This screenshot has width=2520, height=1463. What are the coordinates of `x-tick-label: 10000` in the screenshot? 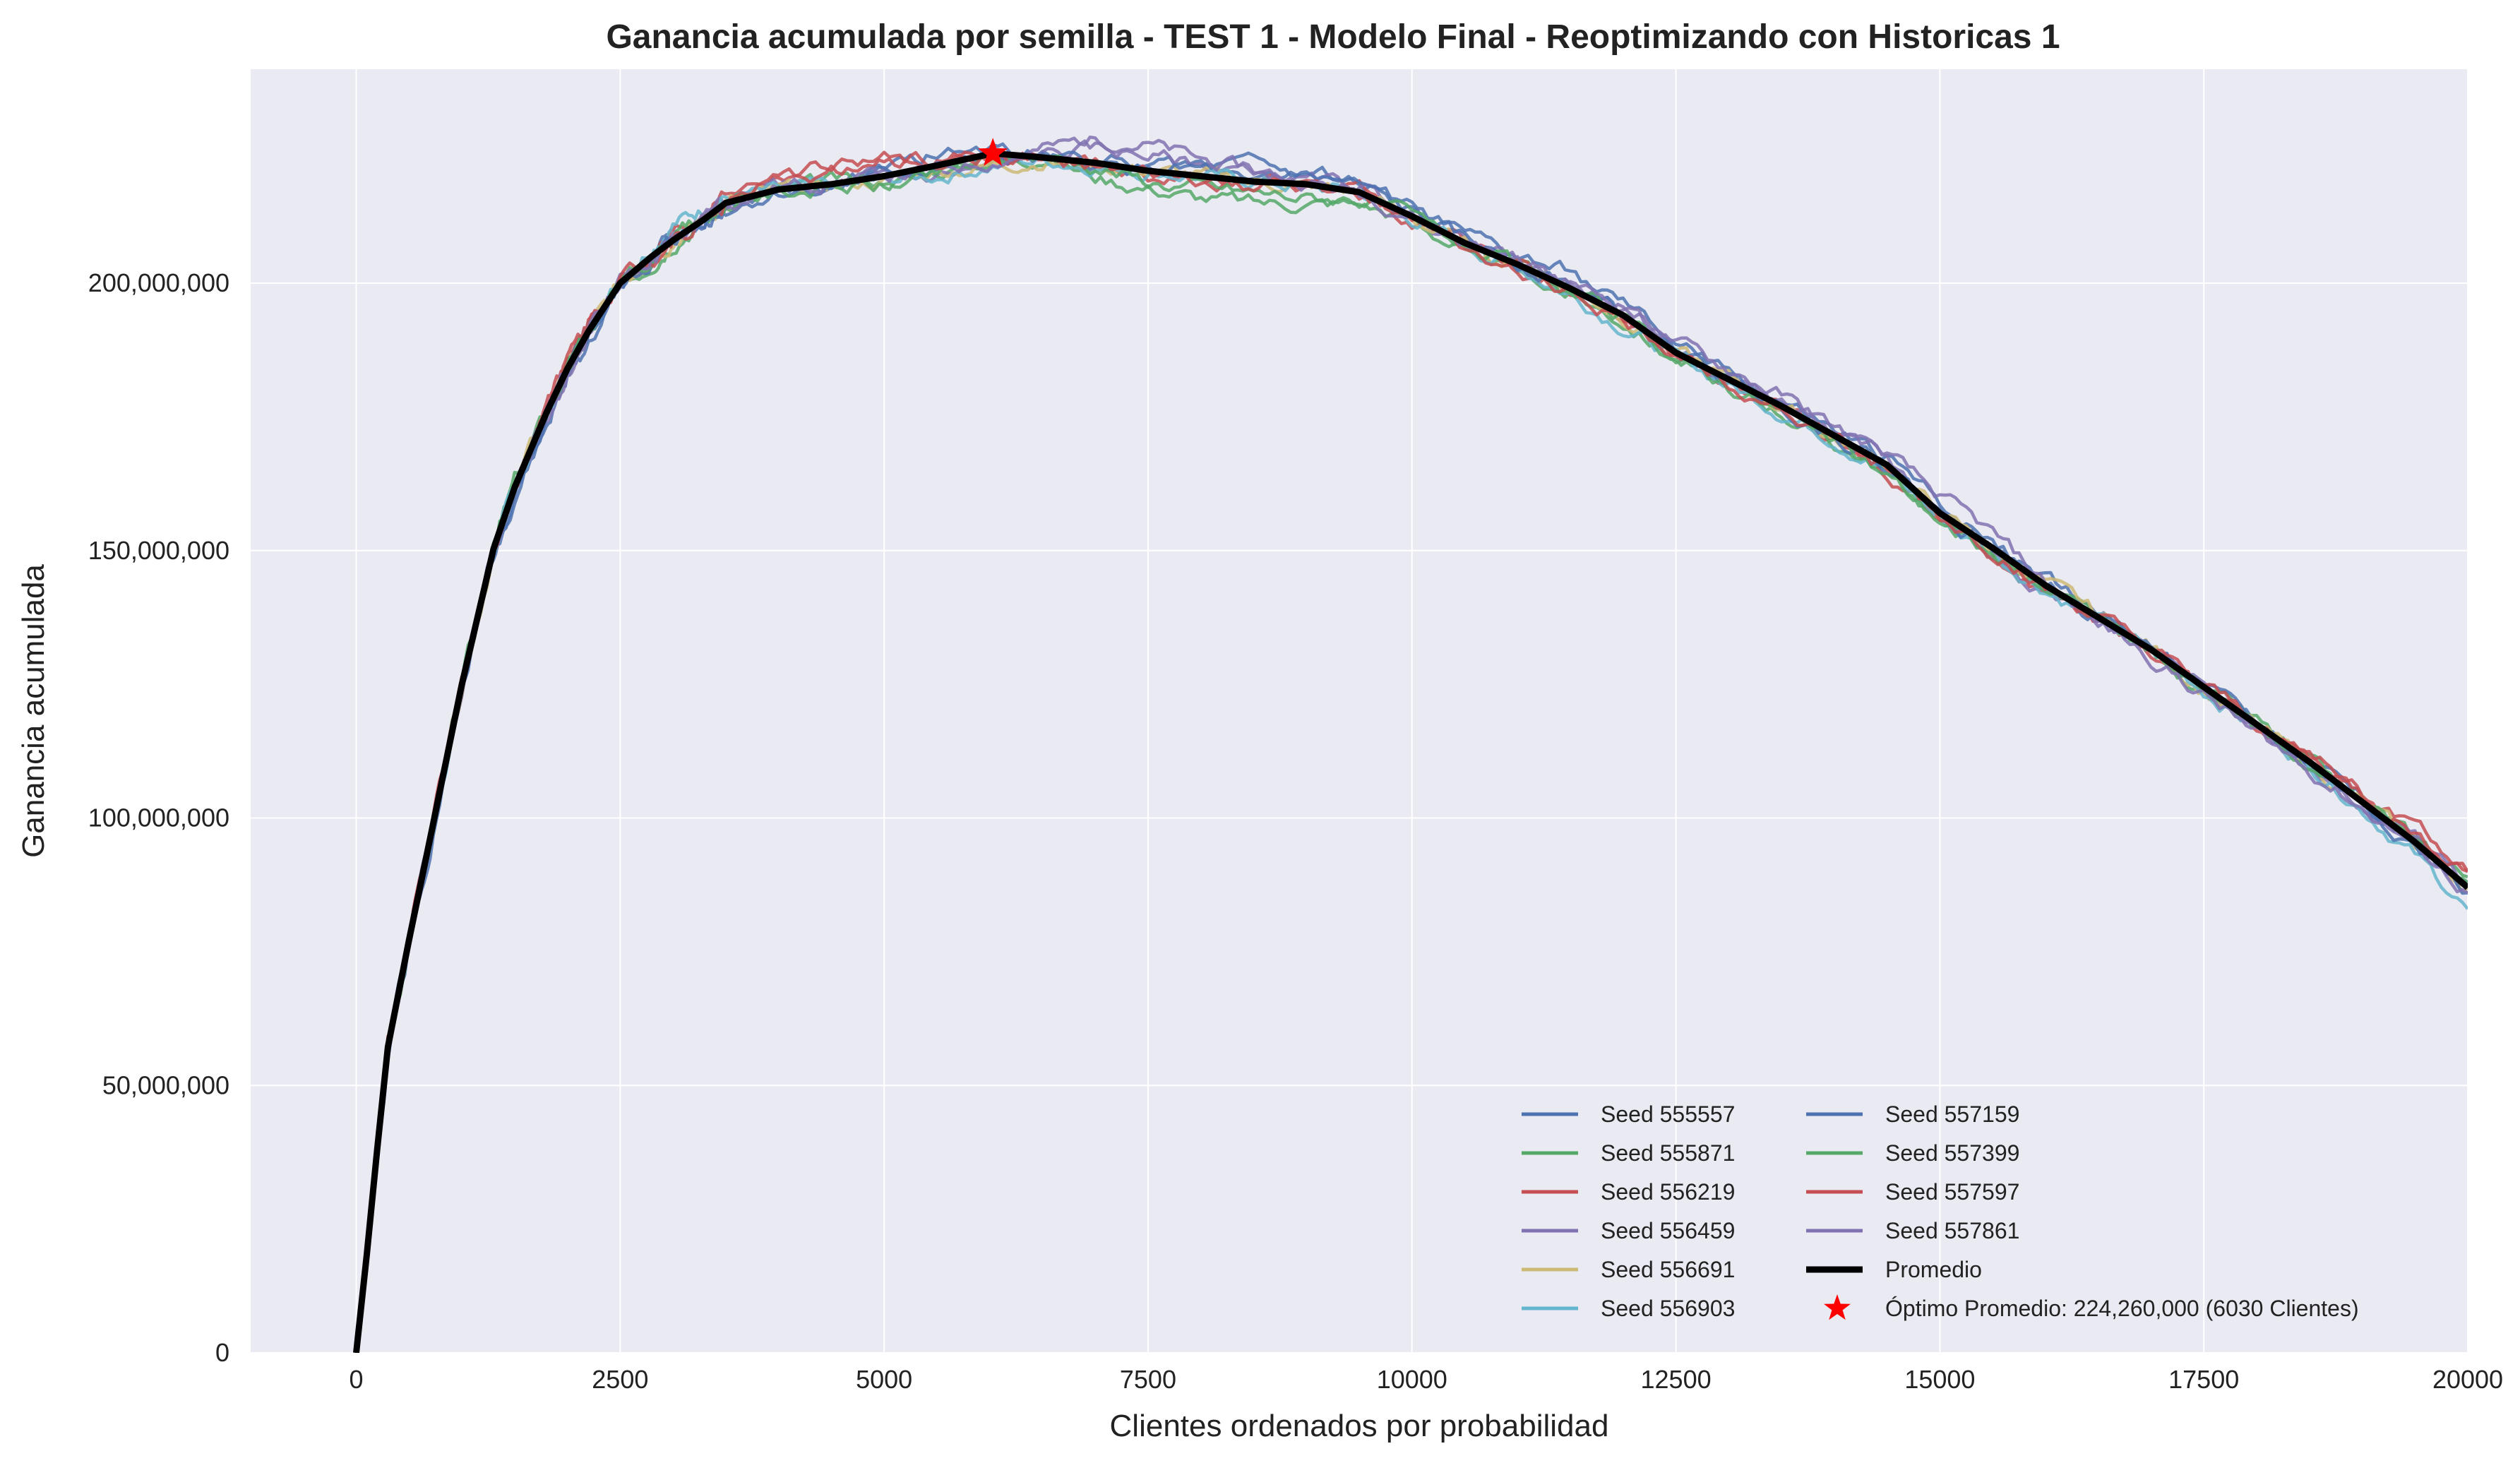 It's located at (1412, 1379).